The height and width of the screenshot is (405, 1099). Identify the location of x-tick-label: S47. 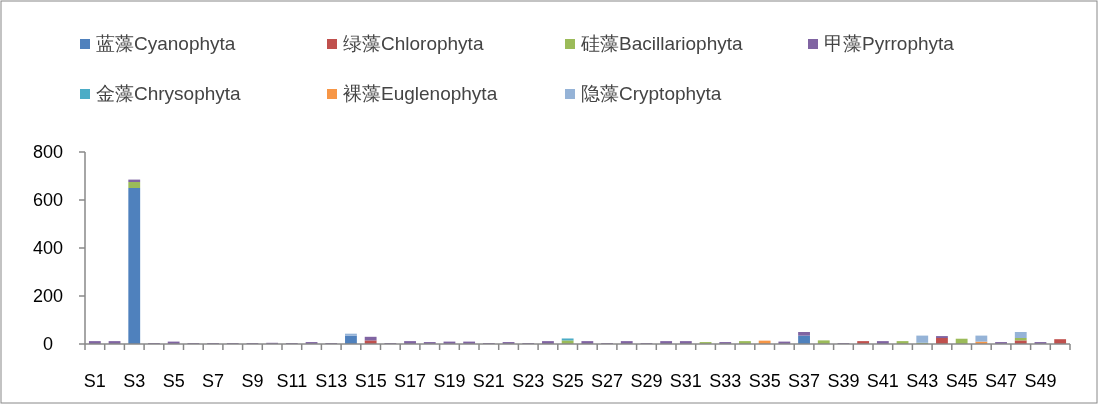
(1001, 381).